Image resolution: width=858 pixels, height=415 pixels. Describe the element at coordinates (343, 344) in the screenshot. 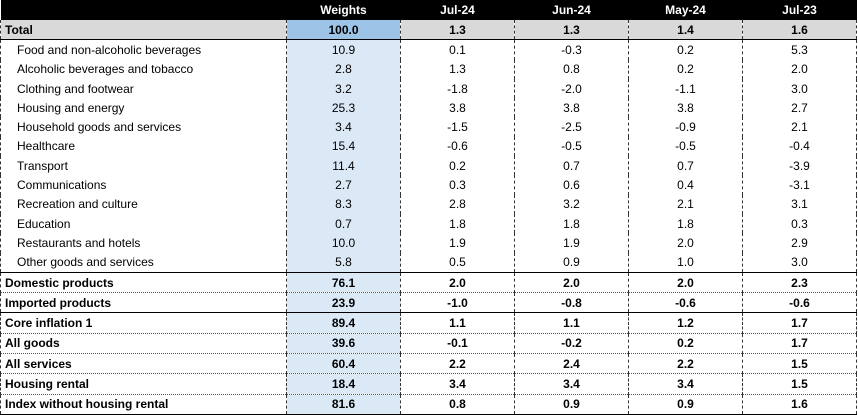

I see `row-weight: 39.6` at that location.